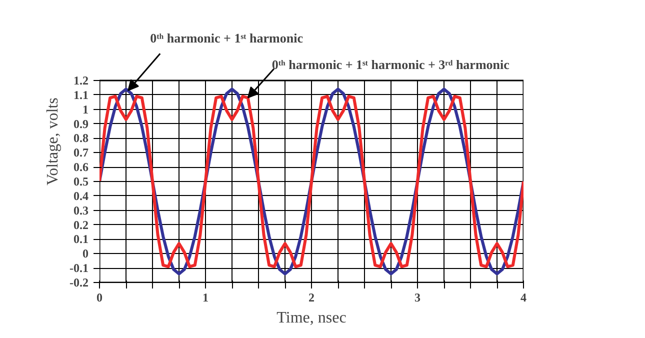  I want to click on annotation: 0ᵗʰ harmonic + 1ˢᵗ harmonic + 3ʳᵈ harmonic, so click(391, 64).